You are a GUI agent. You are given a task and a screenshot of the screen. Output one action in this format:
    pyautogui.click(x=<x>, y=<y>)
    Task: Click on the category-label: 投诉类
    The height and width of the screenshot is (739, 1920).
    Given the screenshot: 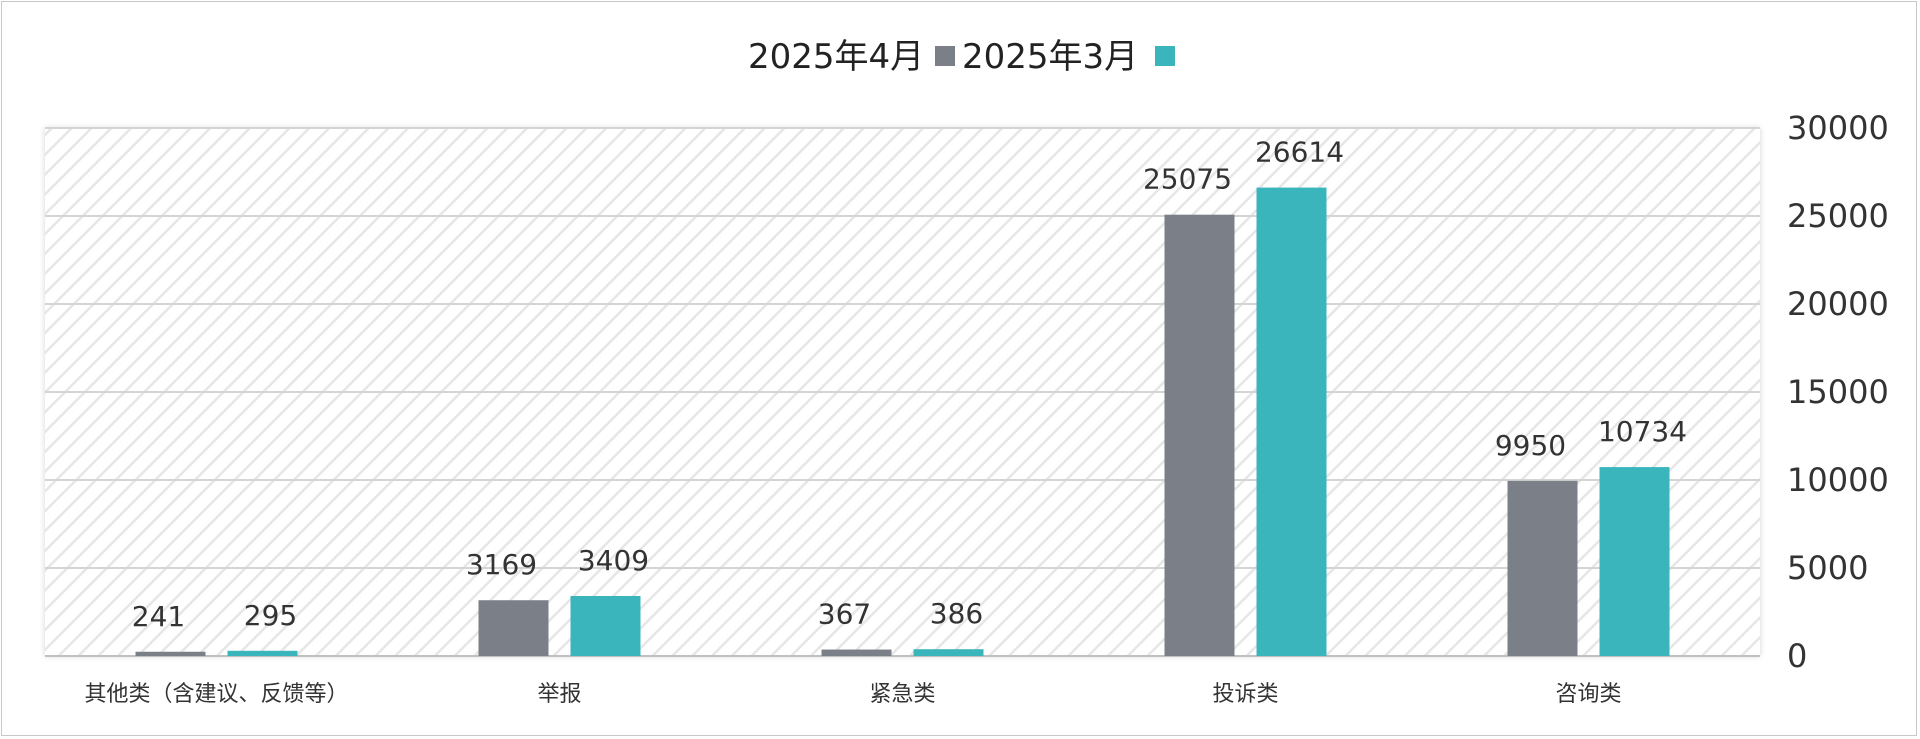 What is the action you would take?
    pyautogui.click(x=1245, y=694)
    